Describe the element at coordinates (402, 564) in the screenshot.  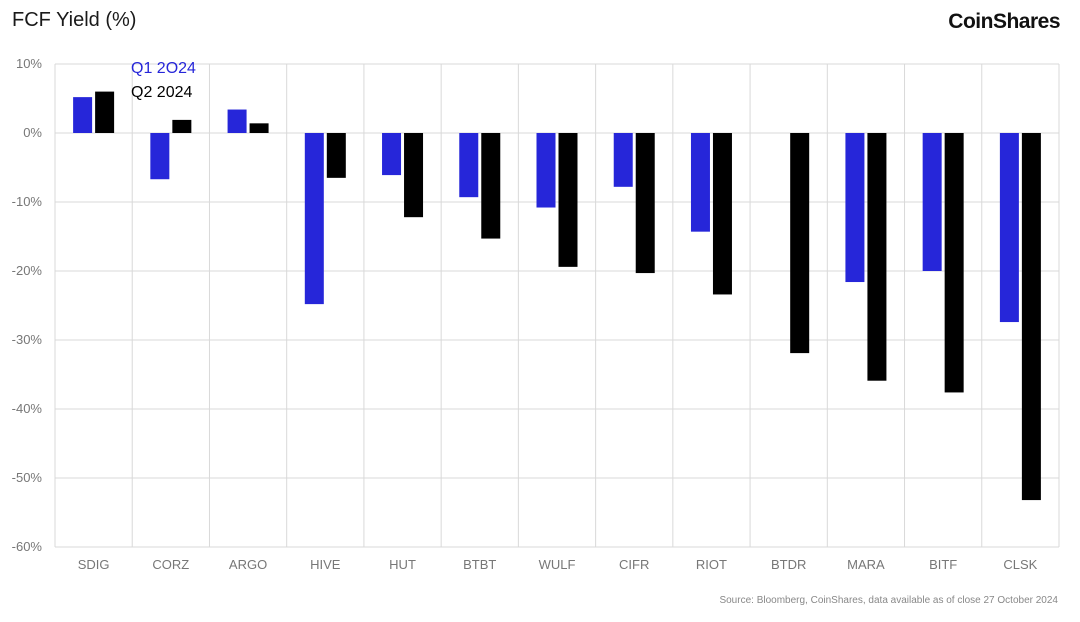
I see `x-tick-label: HUT` at that location.